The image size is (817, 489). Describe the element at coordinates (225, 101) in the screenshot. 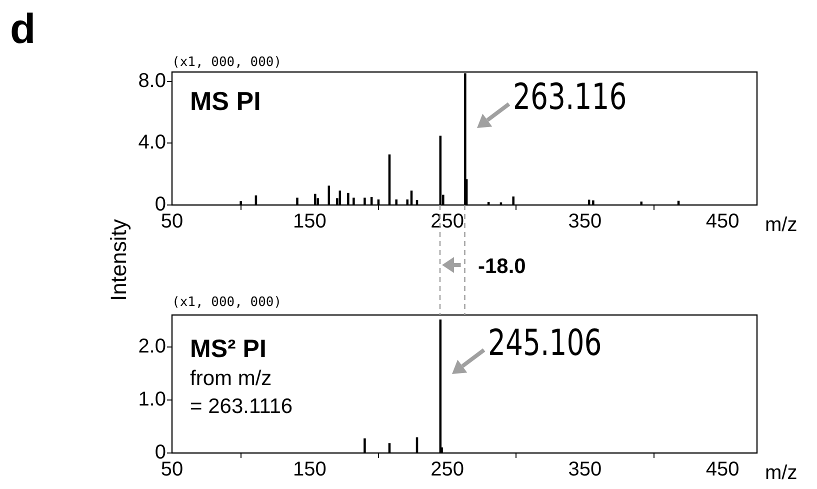

I see `annotation: MS PI` at that location.